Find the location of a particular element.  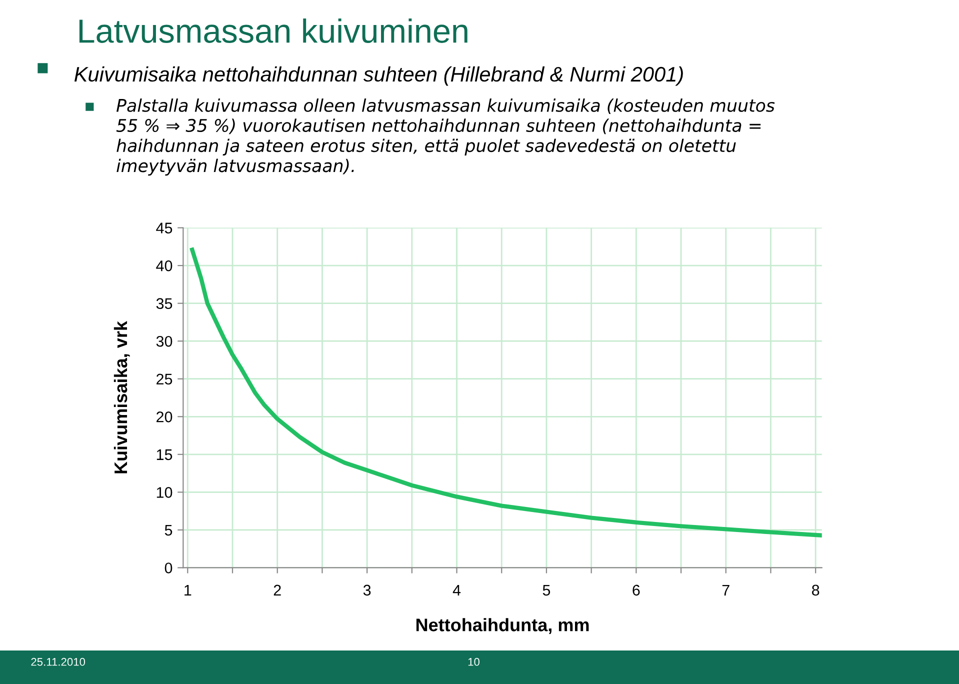

y-tick-label: 15 is located at coordinates (164, 454).